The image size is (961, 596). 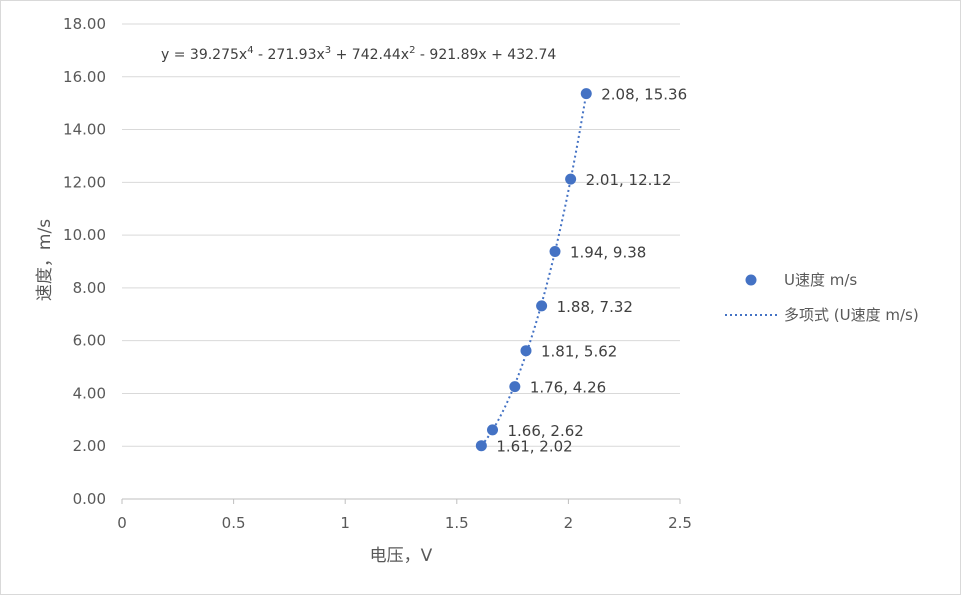 What do you see at coordinates (89, 341) in the screenshot?
I see `y-tick-label: 6.00` at bounding box center [89, 341].